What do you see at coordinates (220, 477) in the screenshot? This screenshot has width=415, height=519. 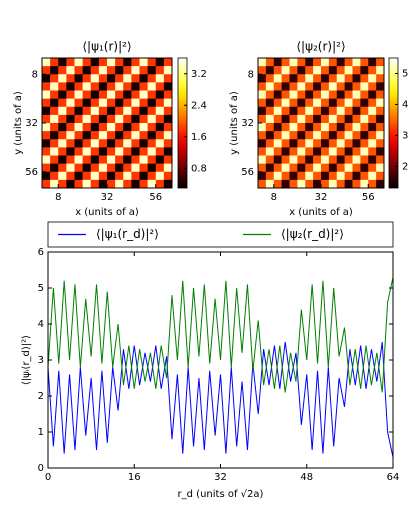 I see `x-tick-label: 32` at bounding box center [220, 477].